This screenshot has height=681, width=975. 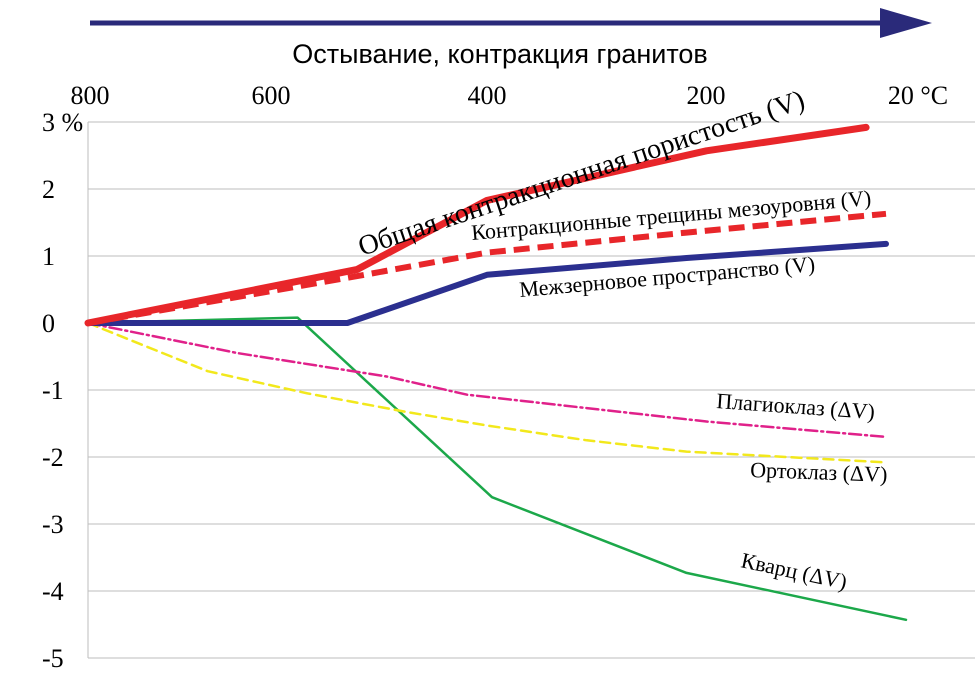 What do you see at coordinates (511, 23) in the screenshot?
I see `cooling-arrow` at bounding box center [511, 23].